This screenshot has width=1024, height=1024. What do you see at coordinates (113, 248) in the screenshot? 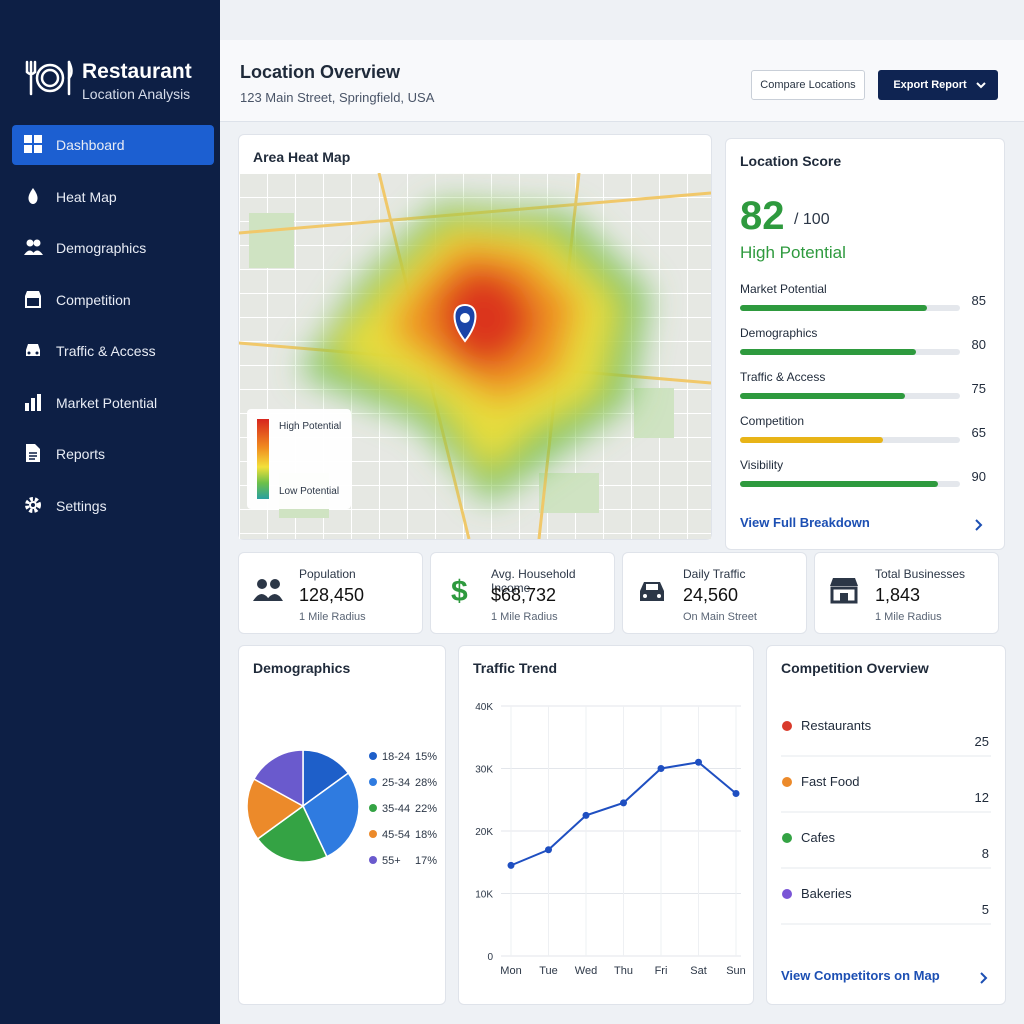
I see `nav-item: Demographics` at bounding box center [113, 248].